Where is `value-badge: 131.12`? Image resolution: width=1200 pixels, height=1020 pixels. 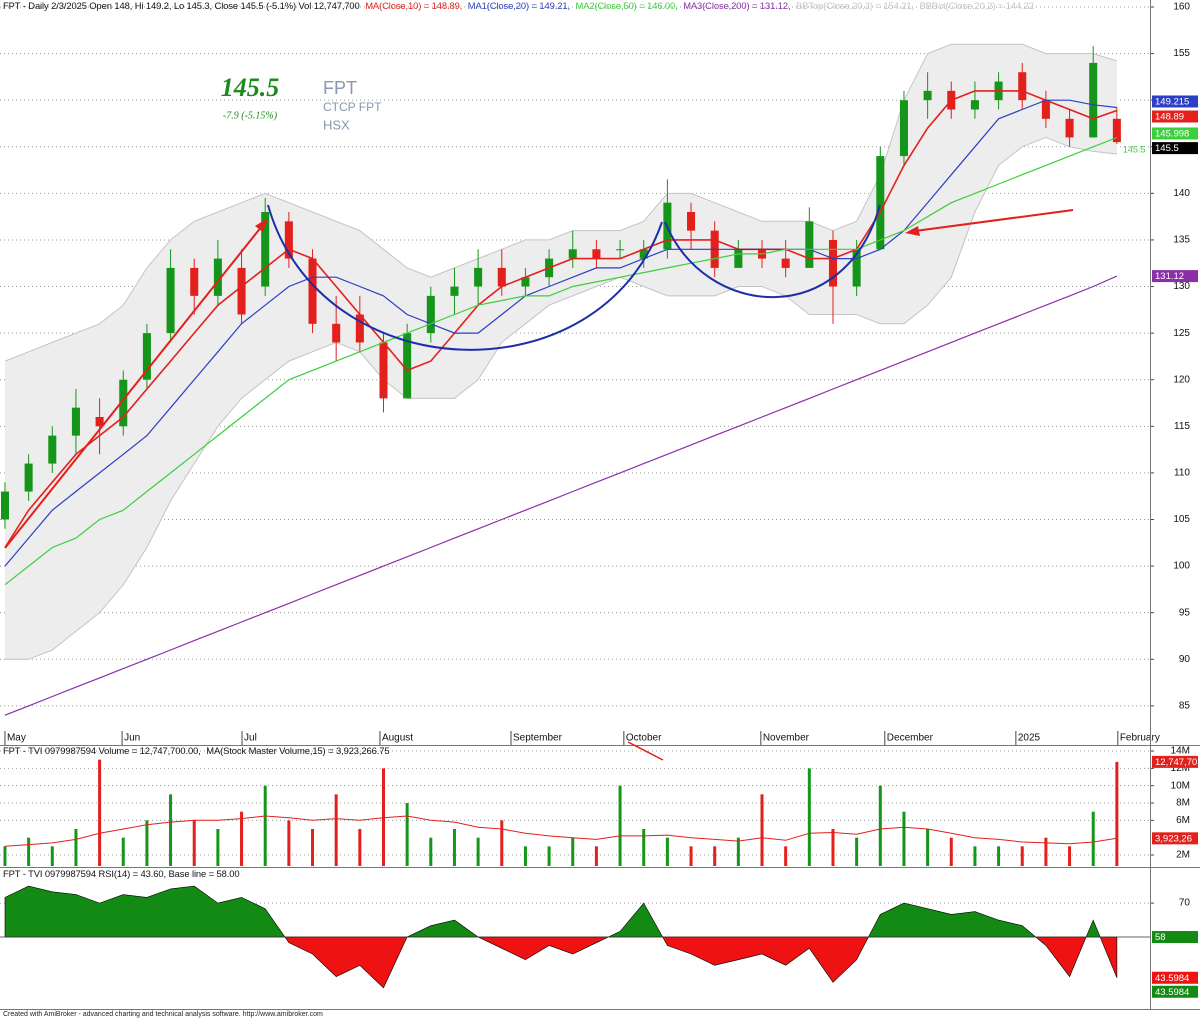
value-badge: 131.12 is located at coordinates (1169, 276).